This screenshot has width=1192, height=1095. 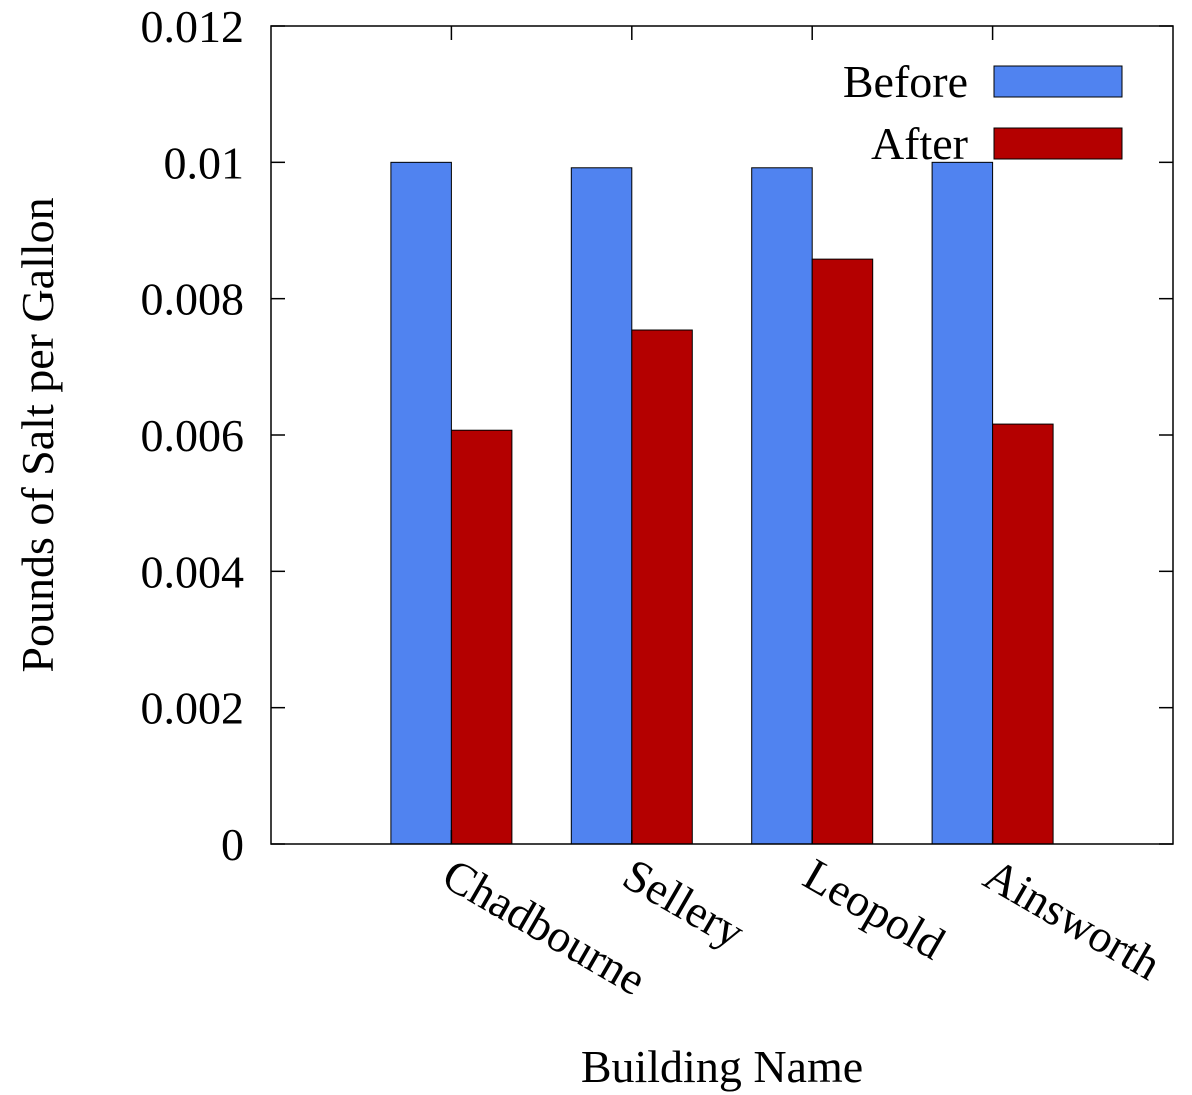 I want to click on x-tick-label: Leopold, so click(x=874, y=908).